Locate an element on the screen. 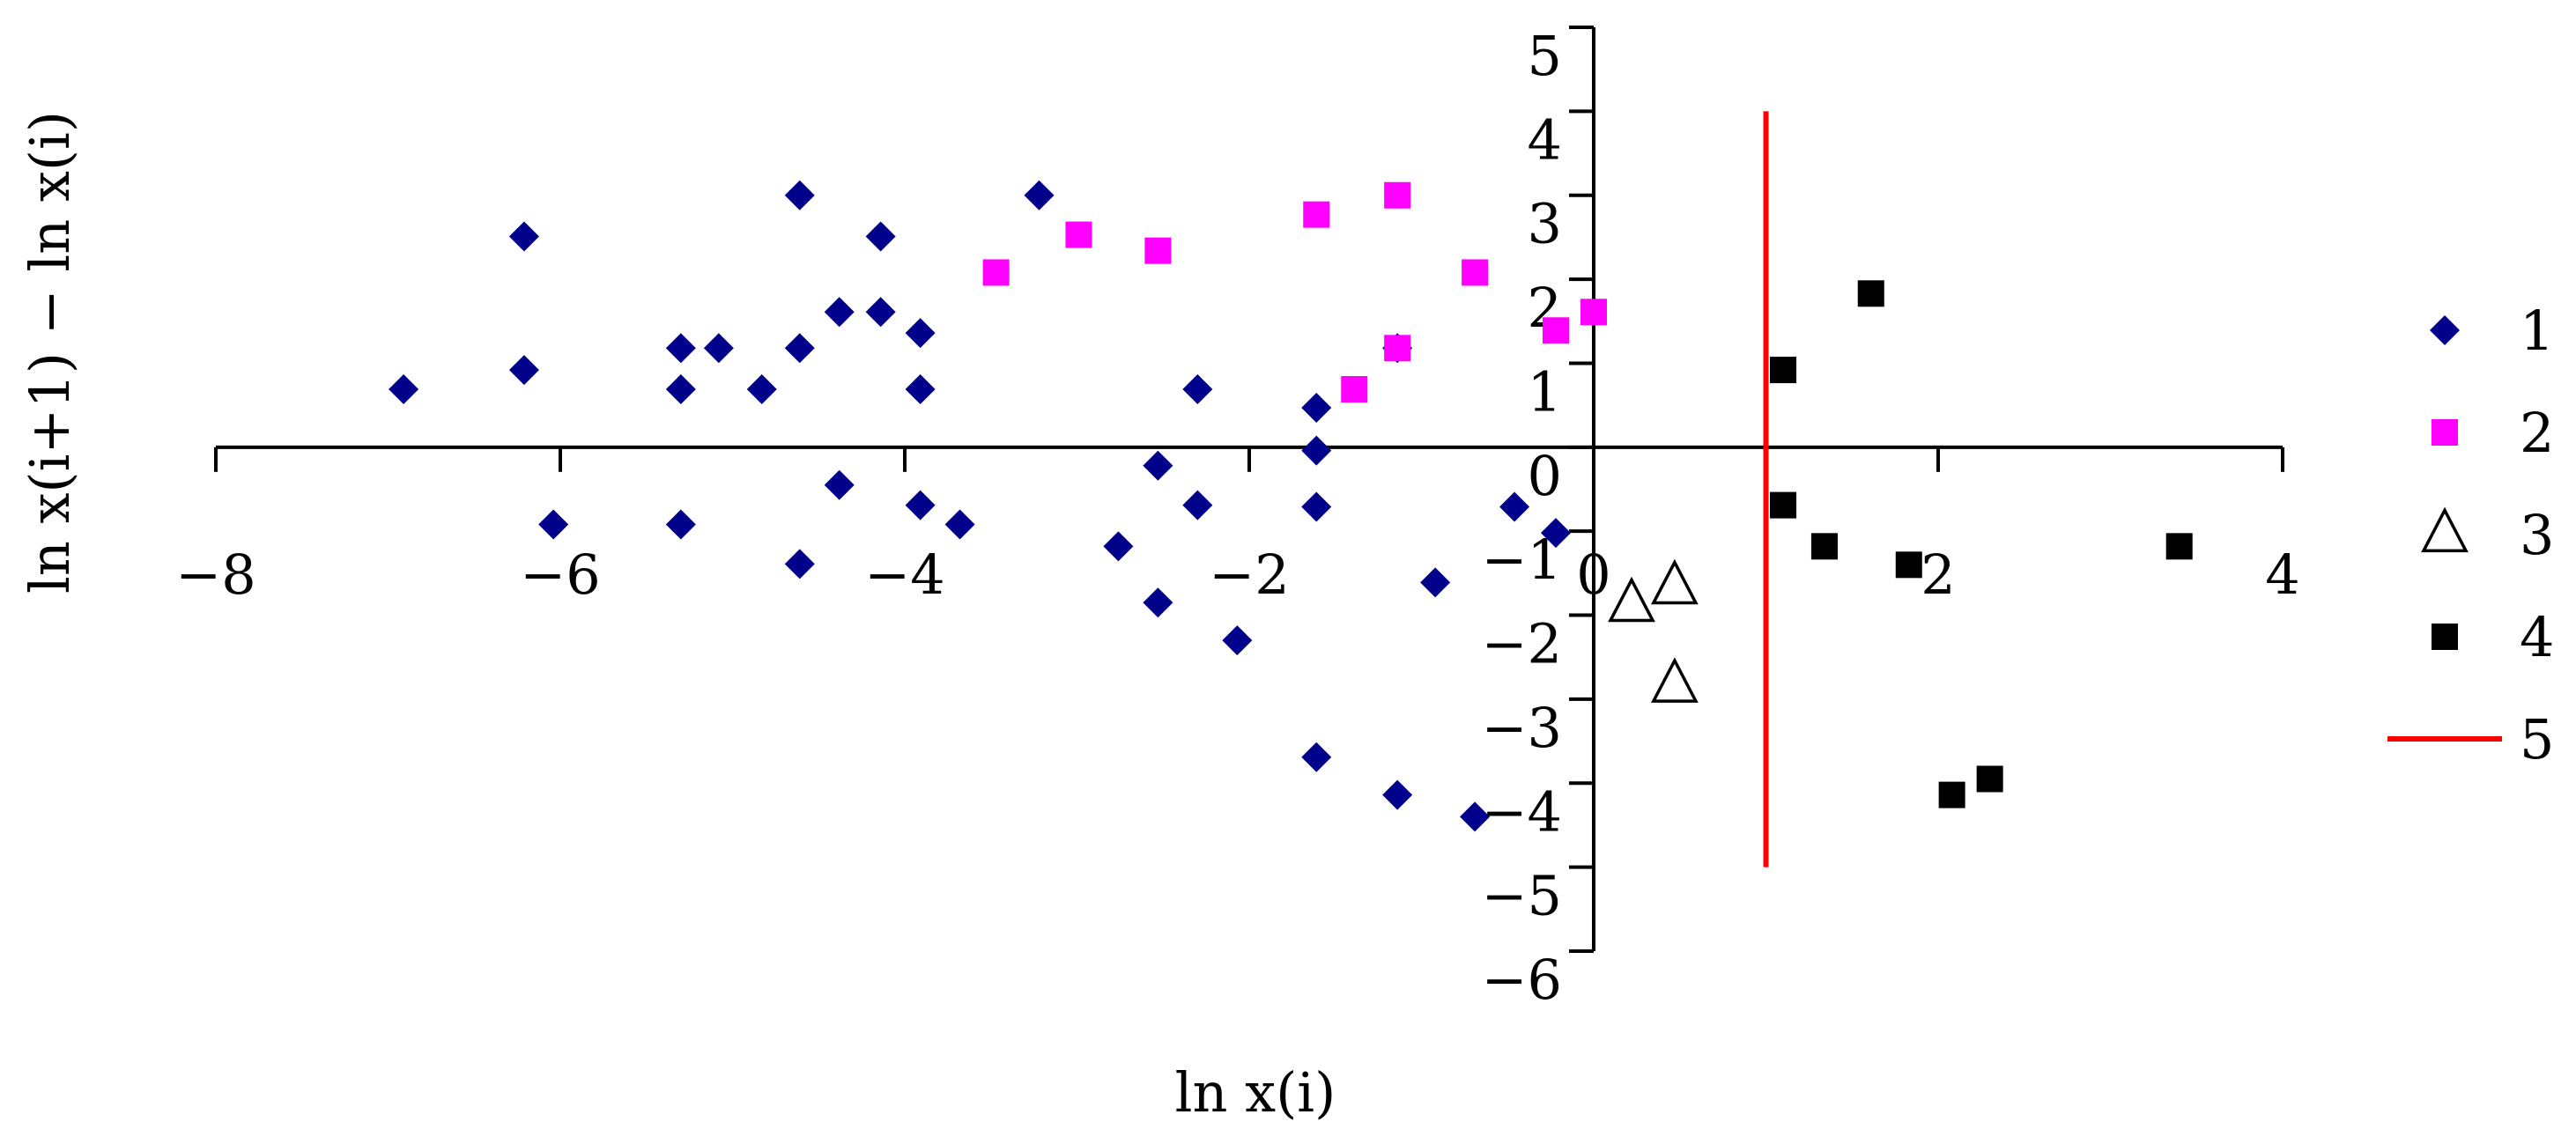 This screenshot has height=1144, width=2576. legend-label: 2 is located at coordinates (2537, 433).